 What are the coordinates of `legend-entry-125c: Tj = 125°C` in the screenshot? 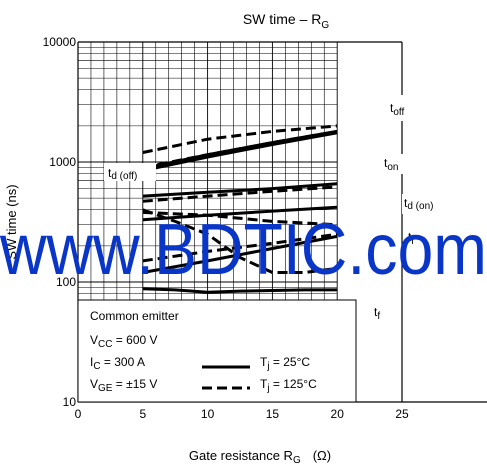 It's located at (288, 385).